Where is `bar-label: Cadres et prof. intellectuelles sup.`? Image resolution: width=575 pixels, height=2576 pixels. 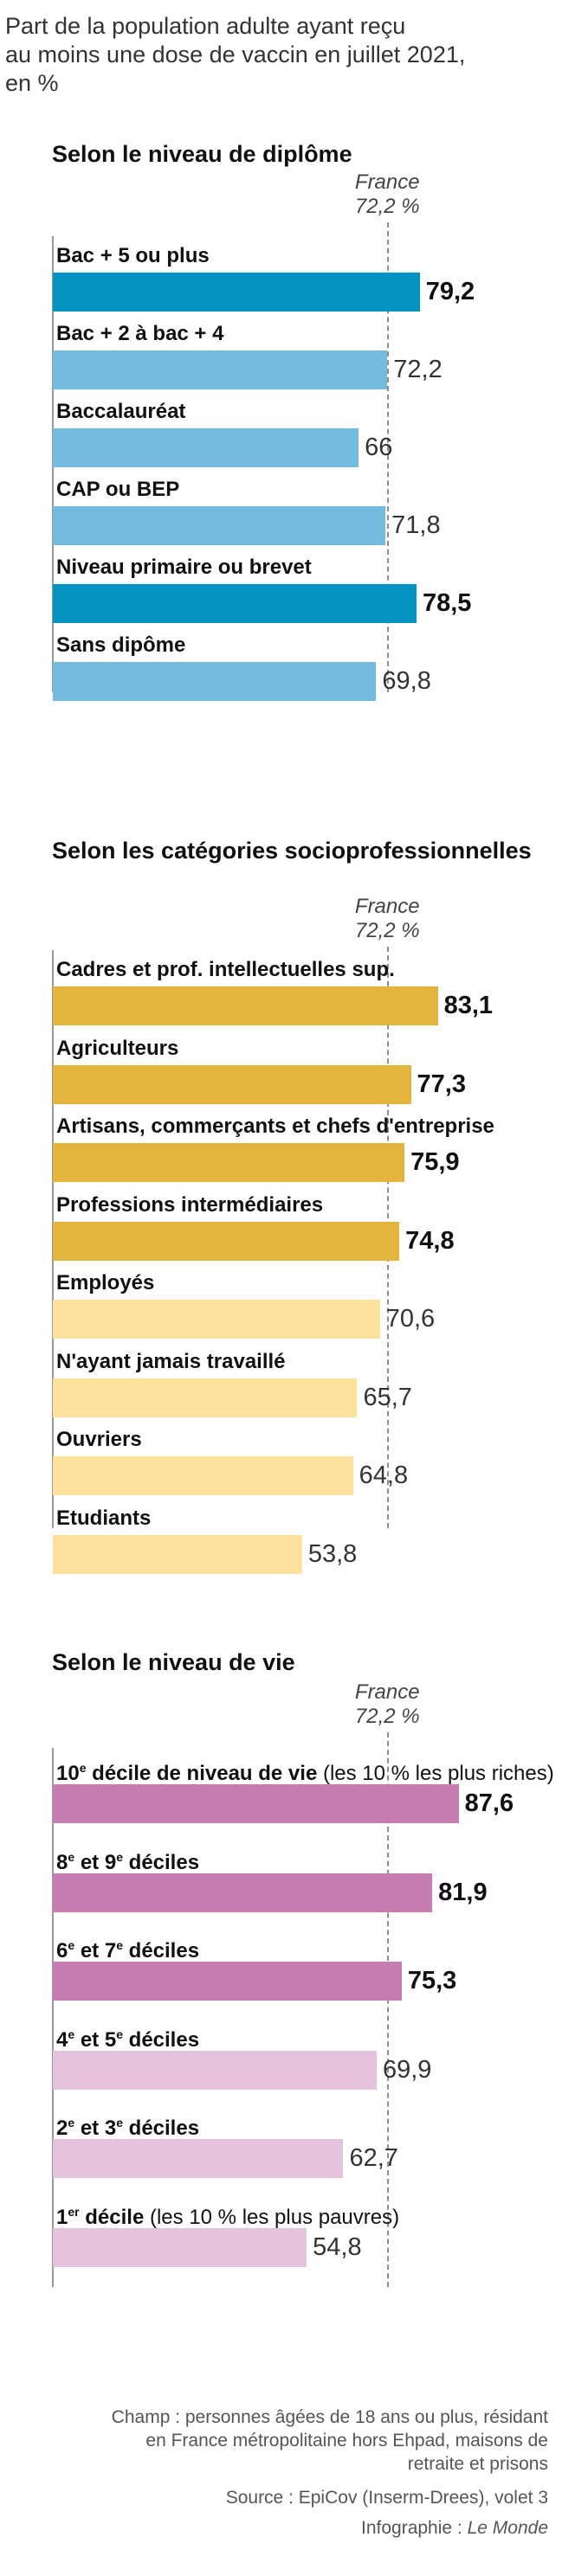
bar-label: Cadres et prof. intellectuelles sup. is located at coordinates (225, 970).